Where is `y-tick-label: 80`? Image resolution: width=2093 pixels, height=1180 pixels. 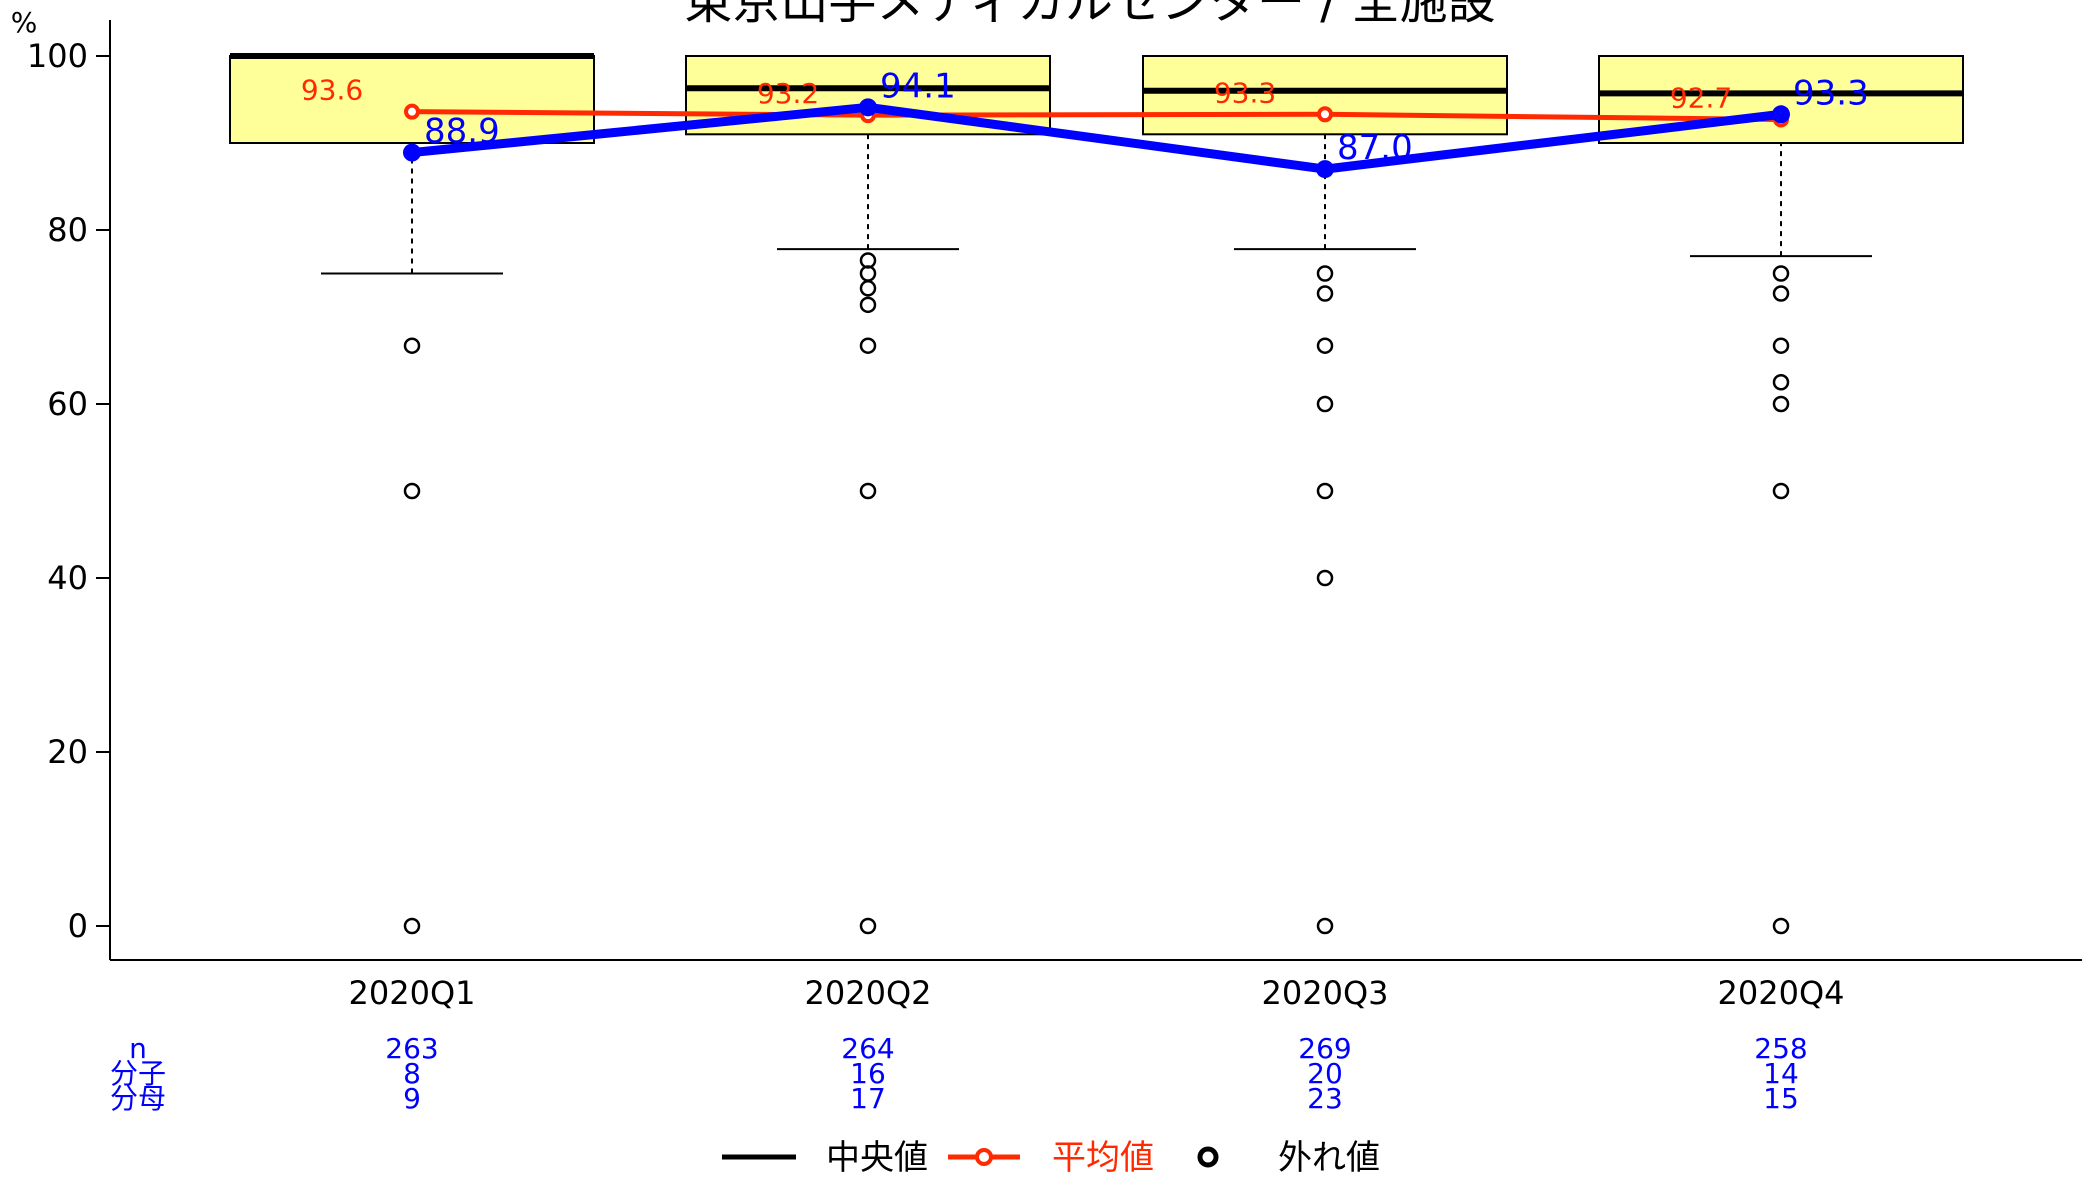 y-tick-label: 80 is located at coordinates (67, 230).